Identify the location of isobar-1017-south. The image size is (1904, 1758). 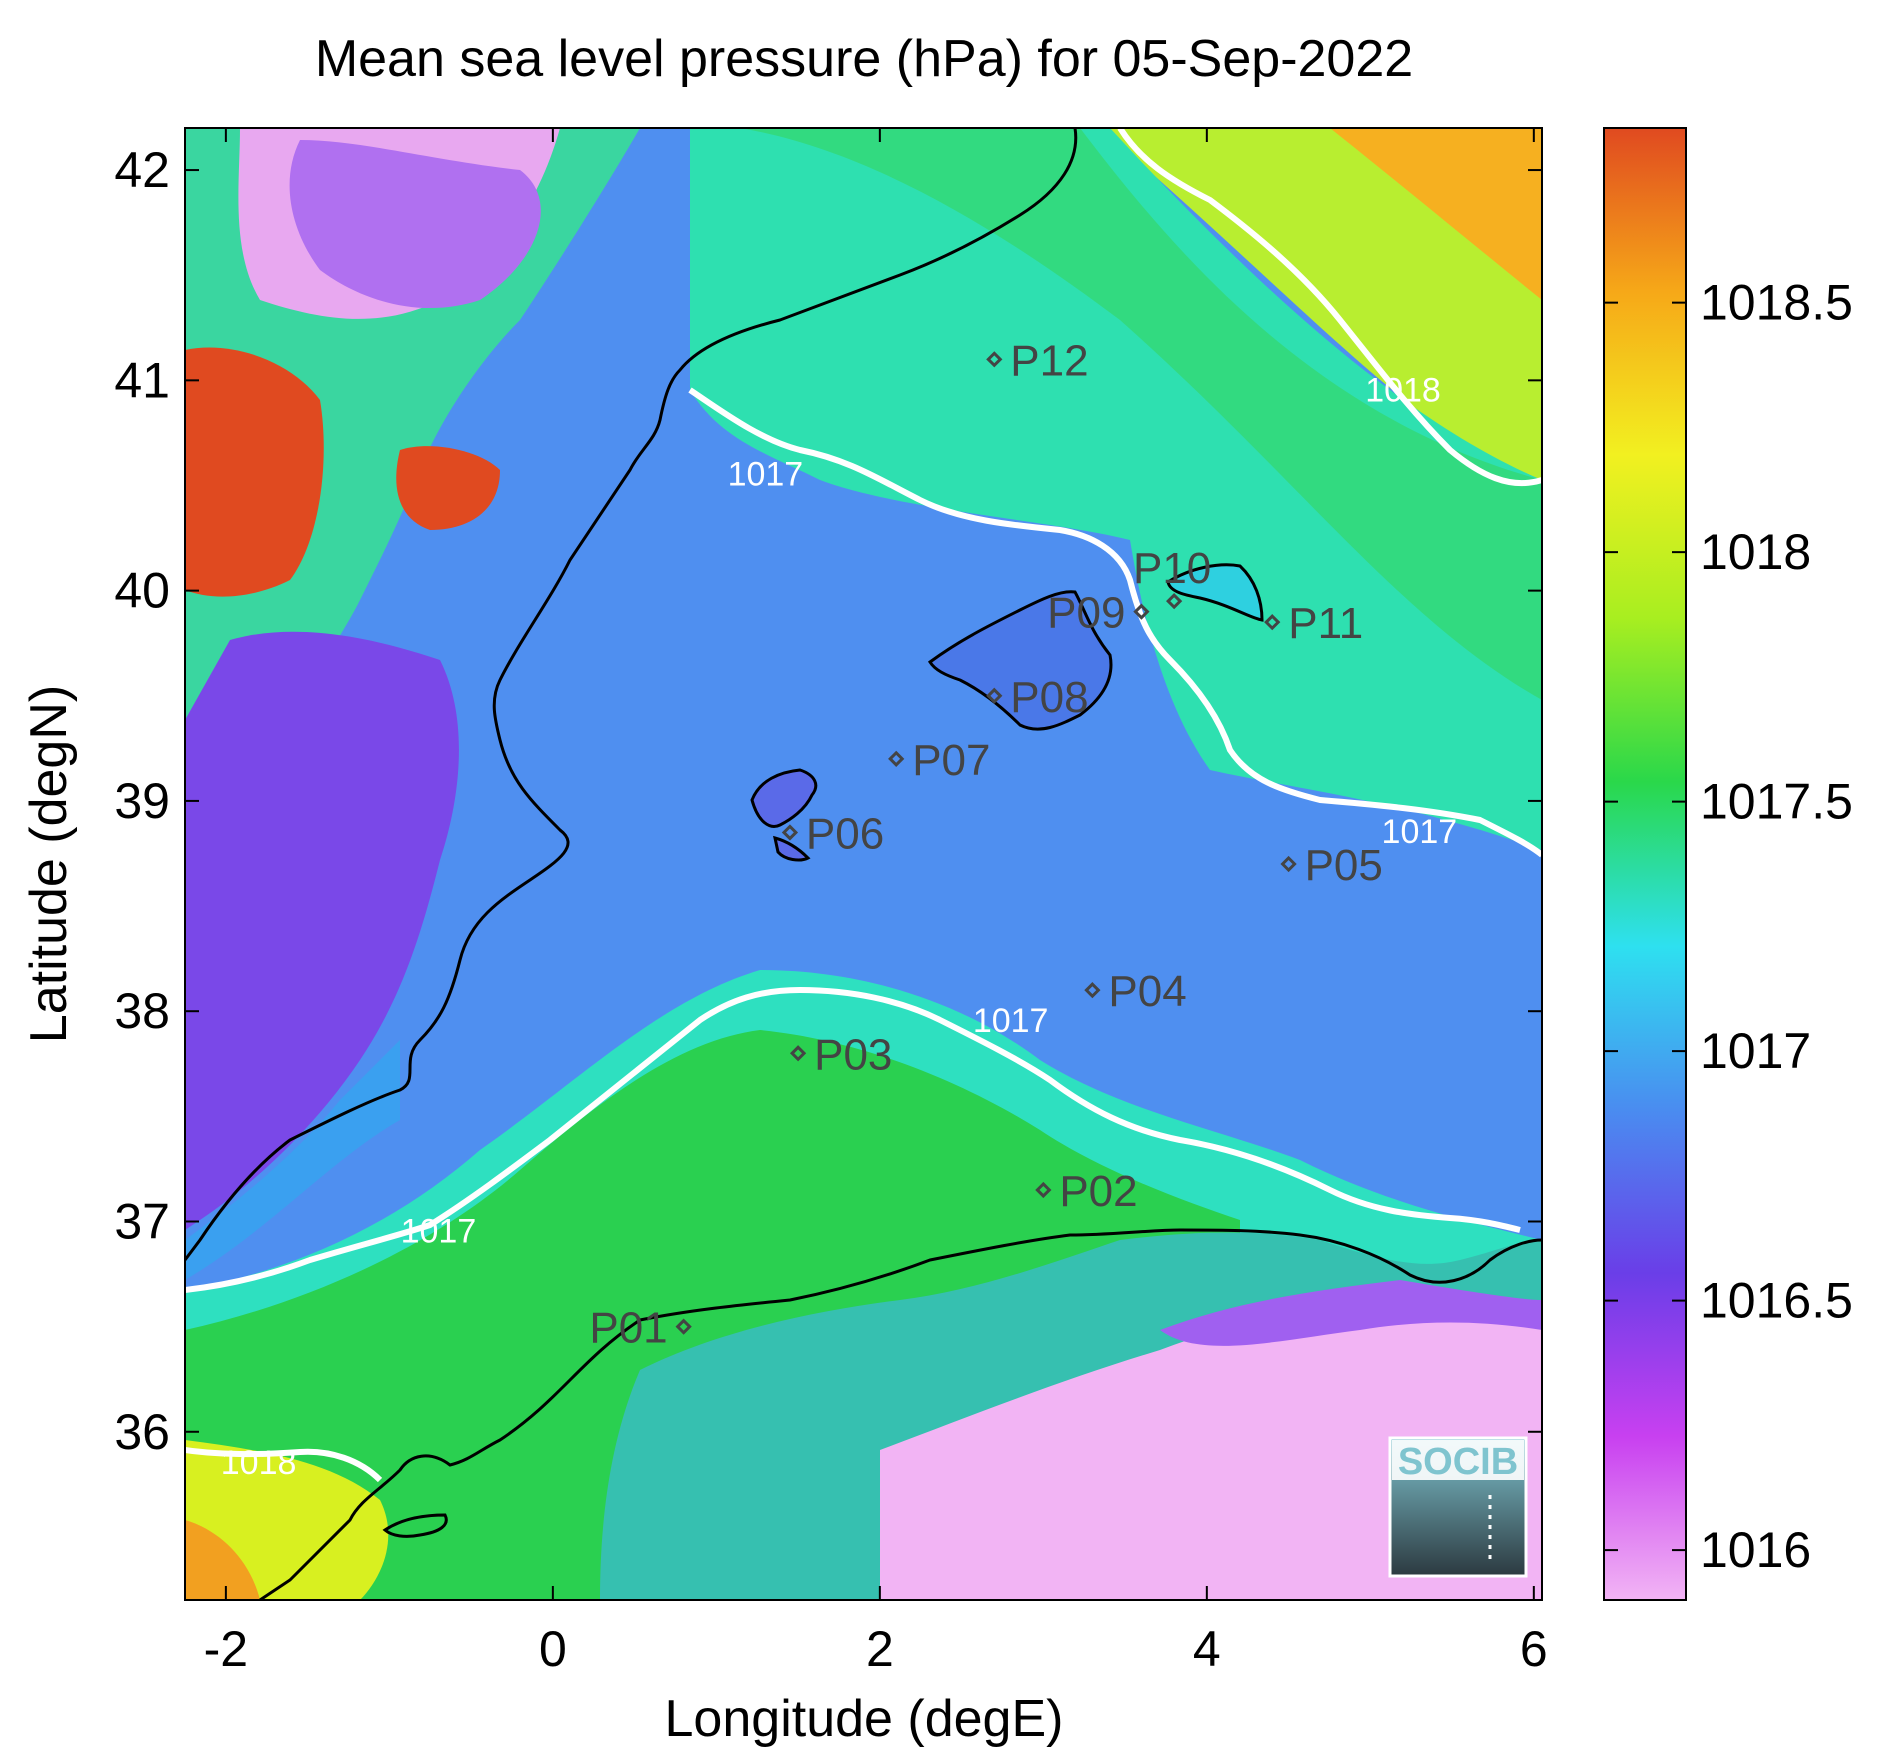
(853, 1139).